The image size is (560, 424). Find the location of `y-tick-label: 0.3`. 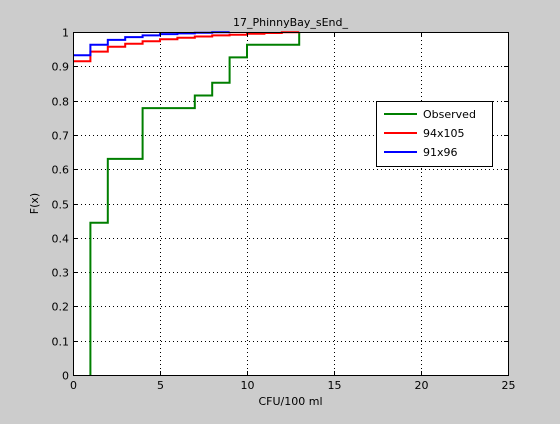

y-tick-label: 0.3 is located at coordinates (61, 273).